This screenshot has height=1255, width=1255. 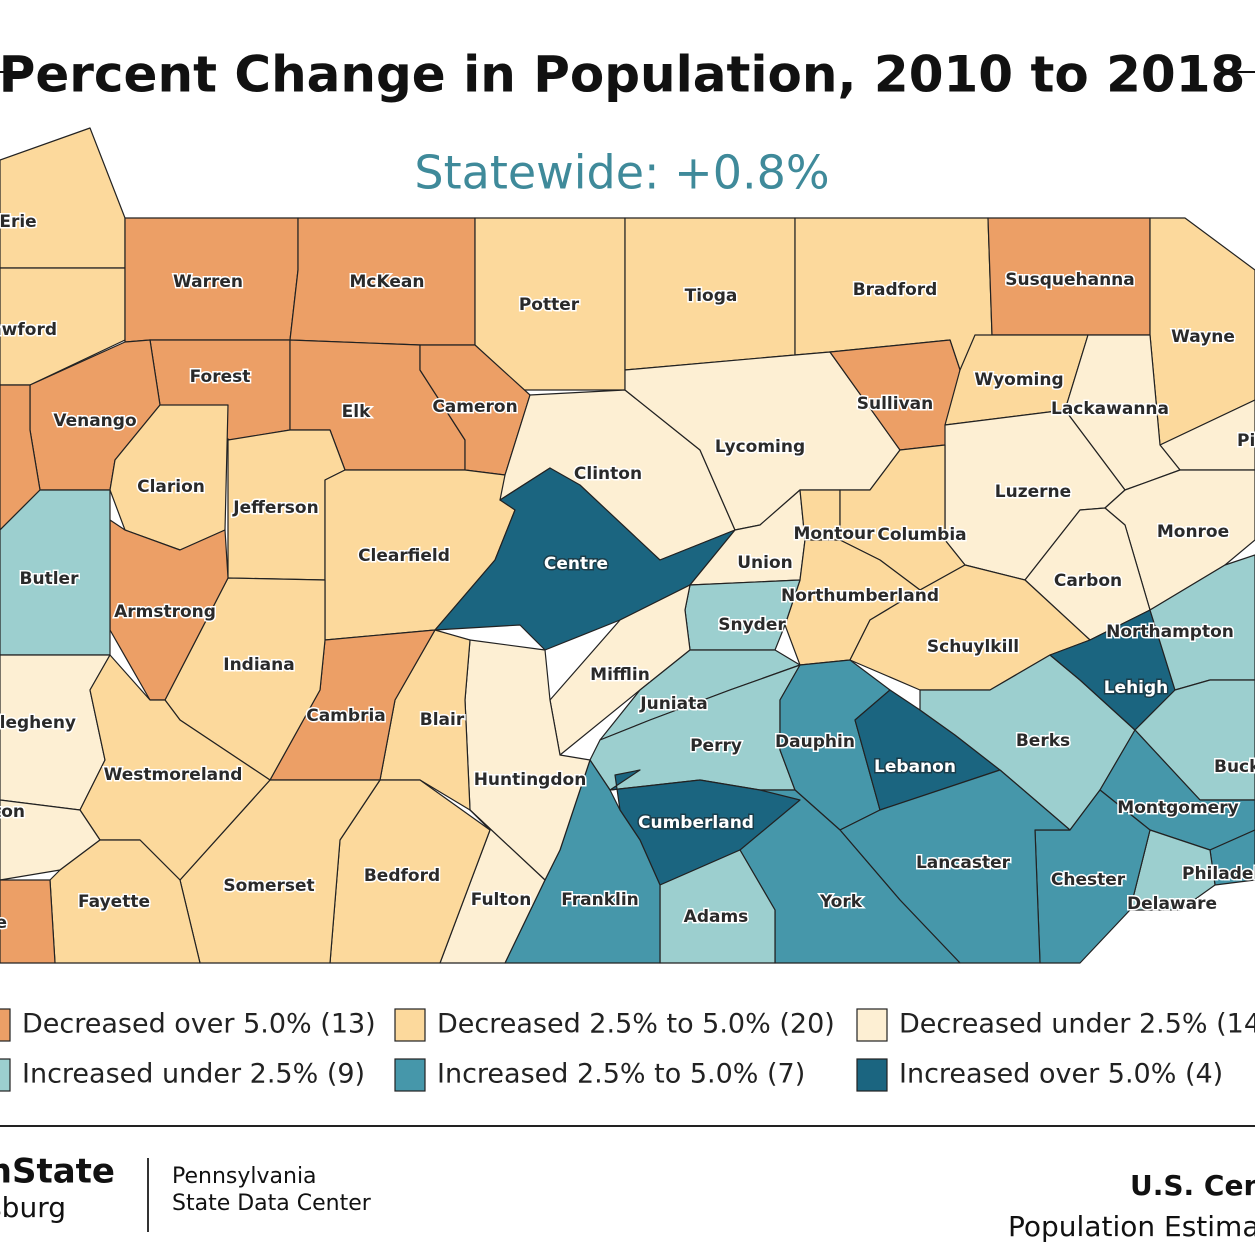 What do you see at coordinates (1018, 380) in the screenshot?
I see `county-label: Wyoming` at bounding box center [1018, 380].